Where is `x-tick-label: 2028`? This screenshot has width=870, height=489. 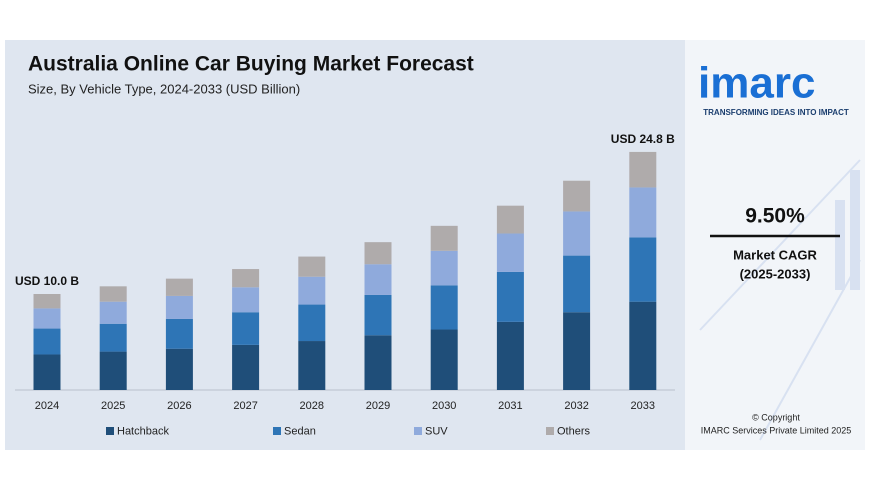
x-tick-label: 2028 is located at coordinates (312, 406).